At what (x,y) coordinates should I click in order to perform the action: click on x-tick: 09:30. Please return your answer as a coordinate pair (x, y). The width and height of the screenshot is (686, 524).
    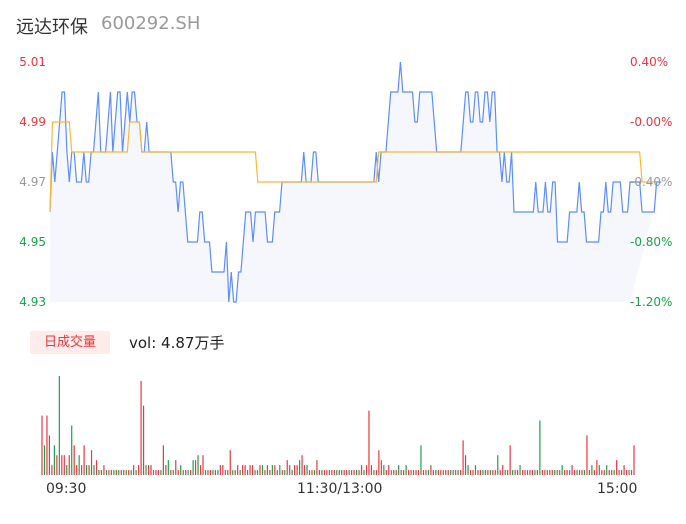
    Looking at the image, I should click on (66, 489).